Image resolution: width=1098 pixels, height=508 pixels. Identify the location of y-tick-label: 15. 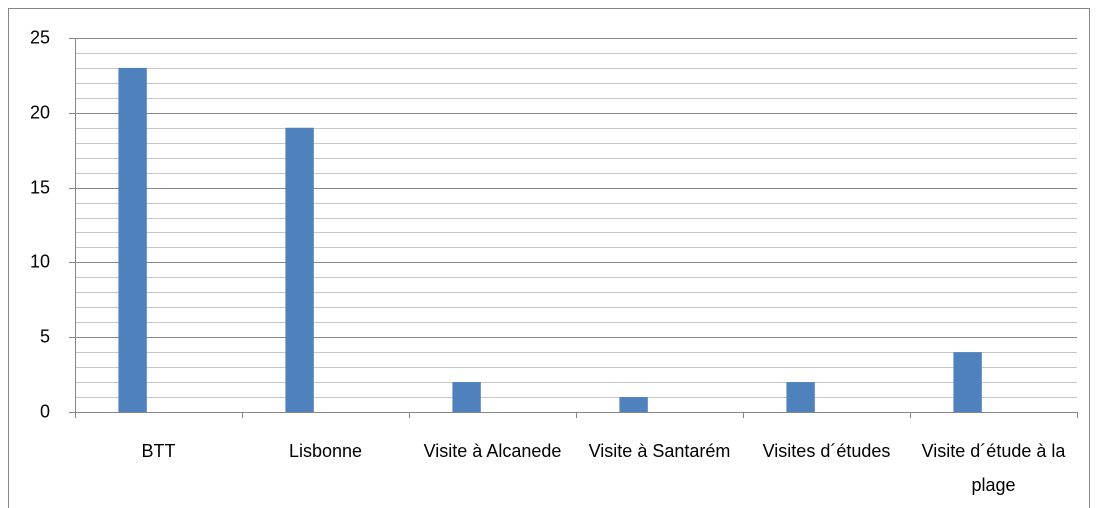
(40, 187).